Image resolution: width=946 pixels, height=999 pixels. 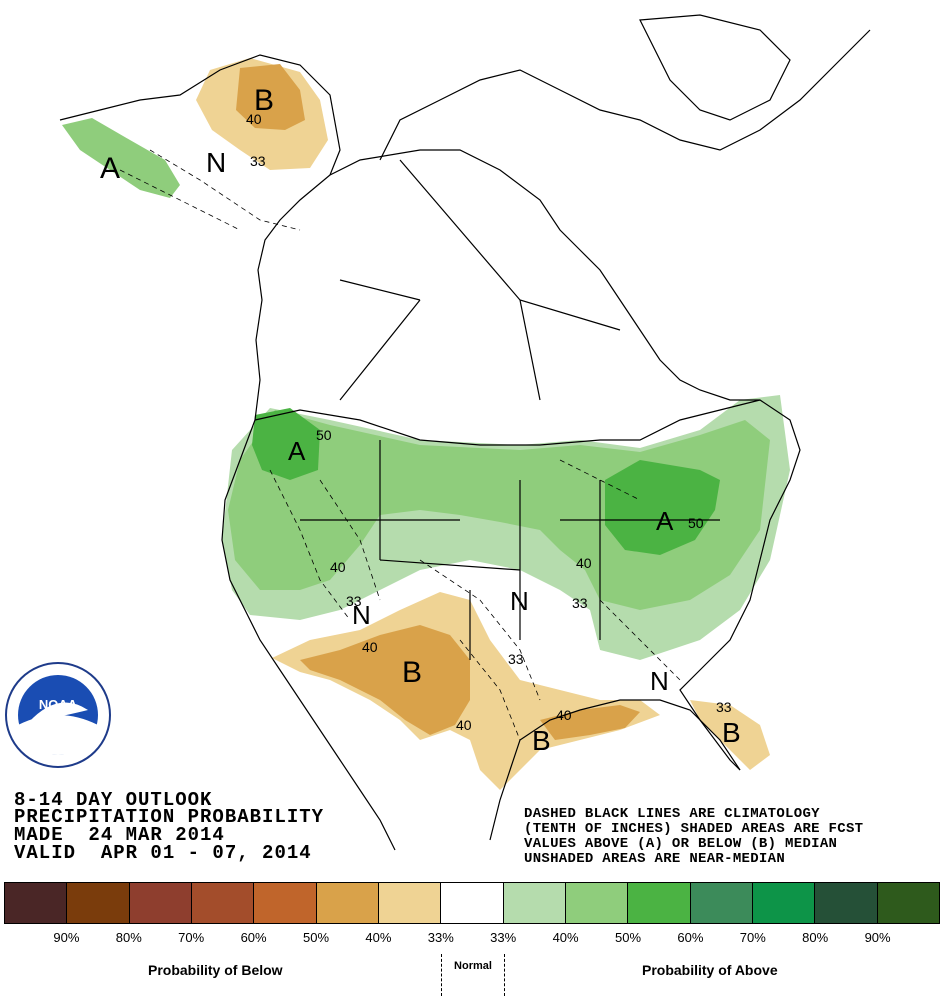 What do you see at coordinates (659, 681) in the screenshot?
I see `map-label-n-southeast: N` at bounding box center [659, 681].